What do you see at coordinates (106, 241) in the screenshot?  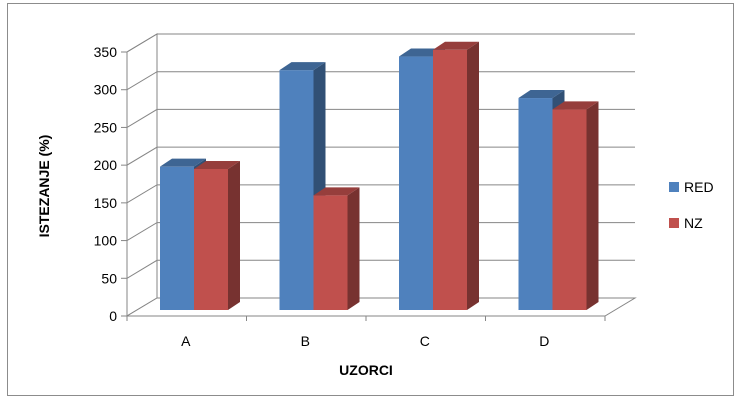 I see `y-tick-label: 100` at bounding box center [106, 241].